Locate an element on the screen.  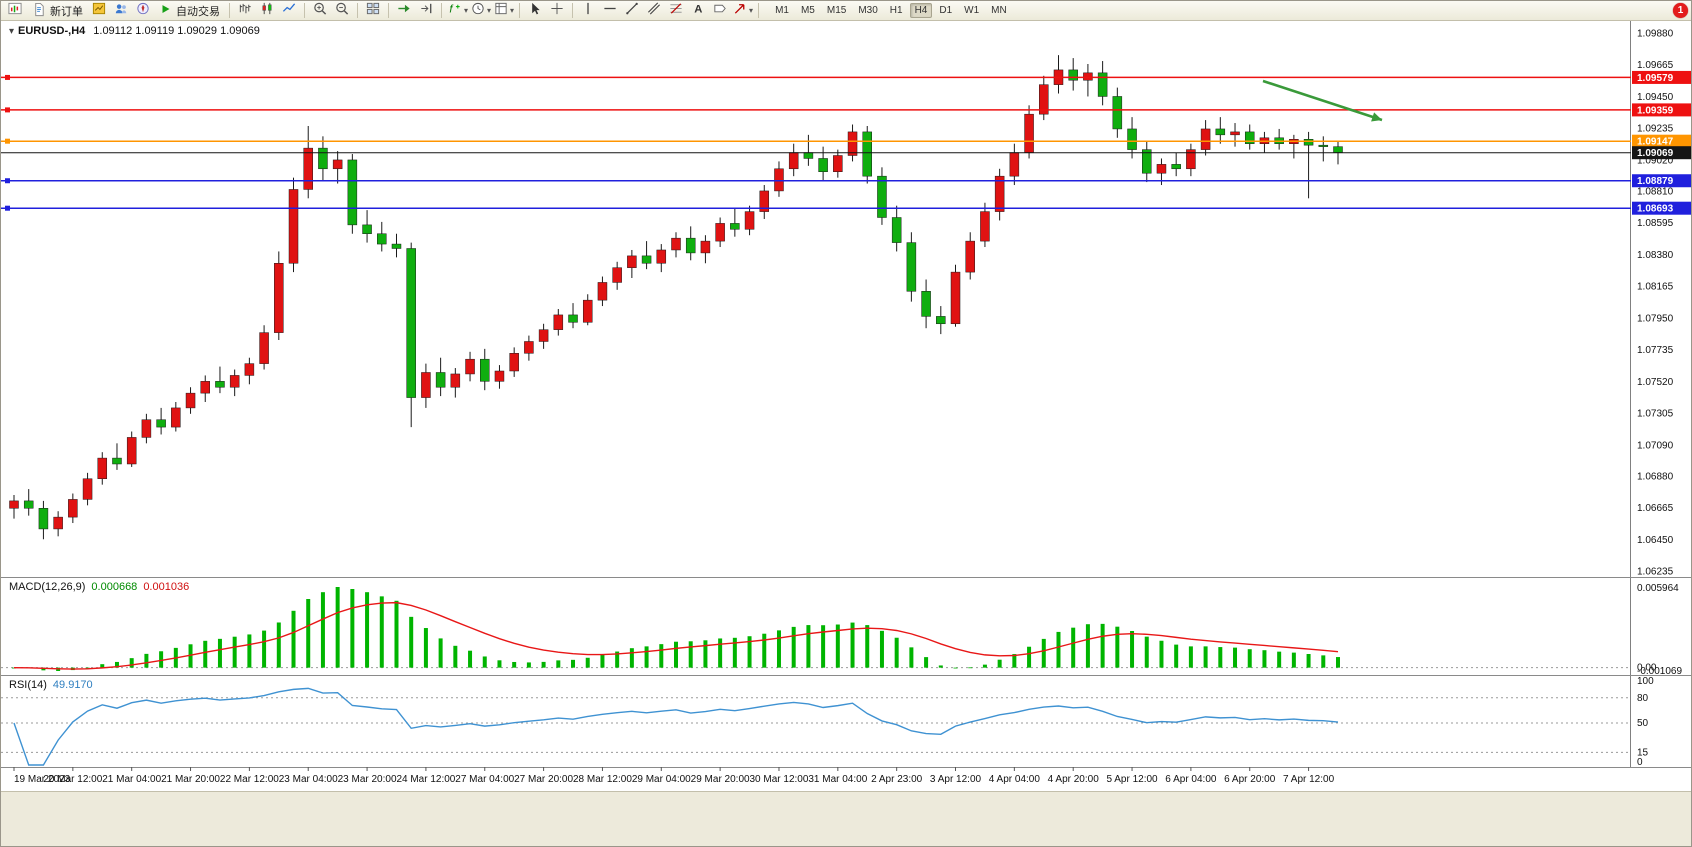
new-chart-icon is located at coordinates (15, 11).